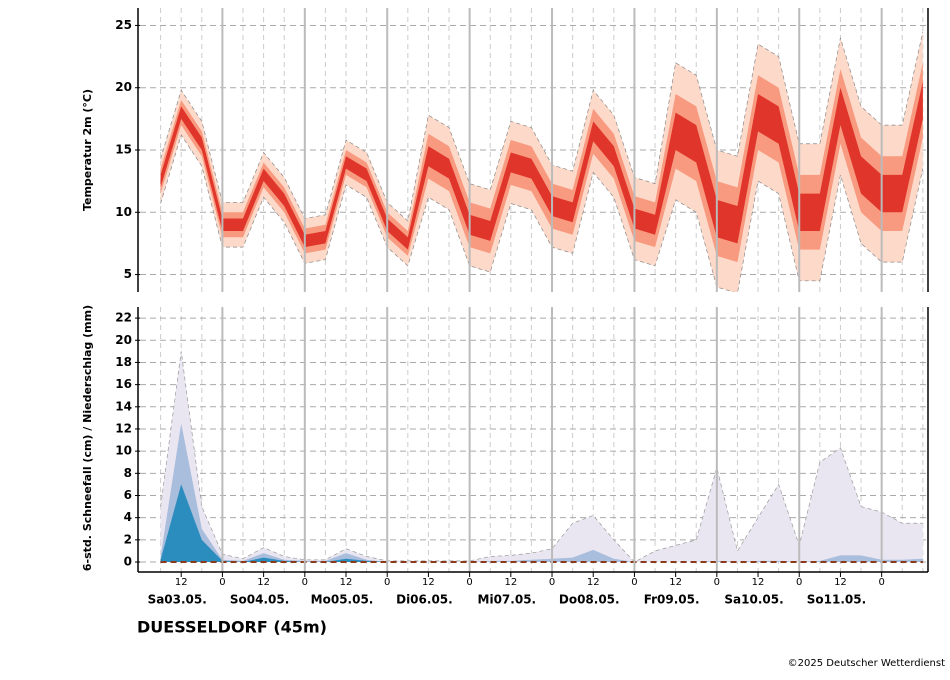 This screenshot has height=680, width=950. I want to click on day-label: So04.05., so click(259, 600).